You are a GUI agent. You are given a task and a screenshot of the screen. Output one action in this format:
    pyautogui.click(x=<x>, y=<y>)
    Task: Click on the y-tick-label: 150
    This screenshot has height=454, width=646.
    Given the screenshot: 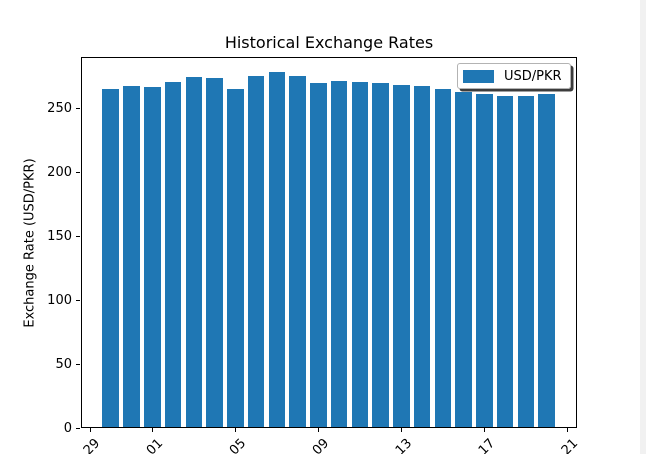 What is the action you would take?
    pyautogui.click(x=59, y=236)
    